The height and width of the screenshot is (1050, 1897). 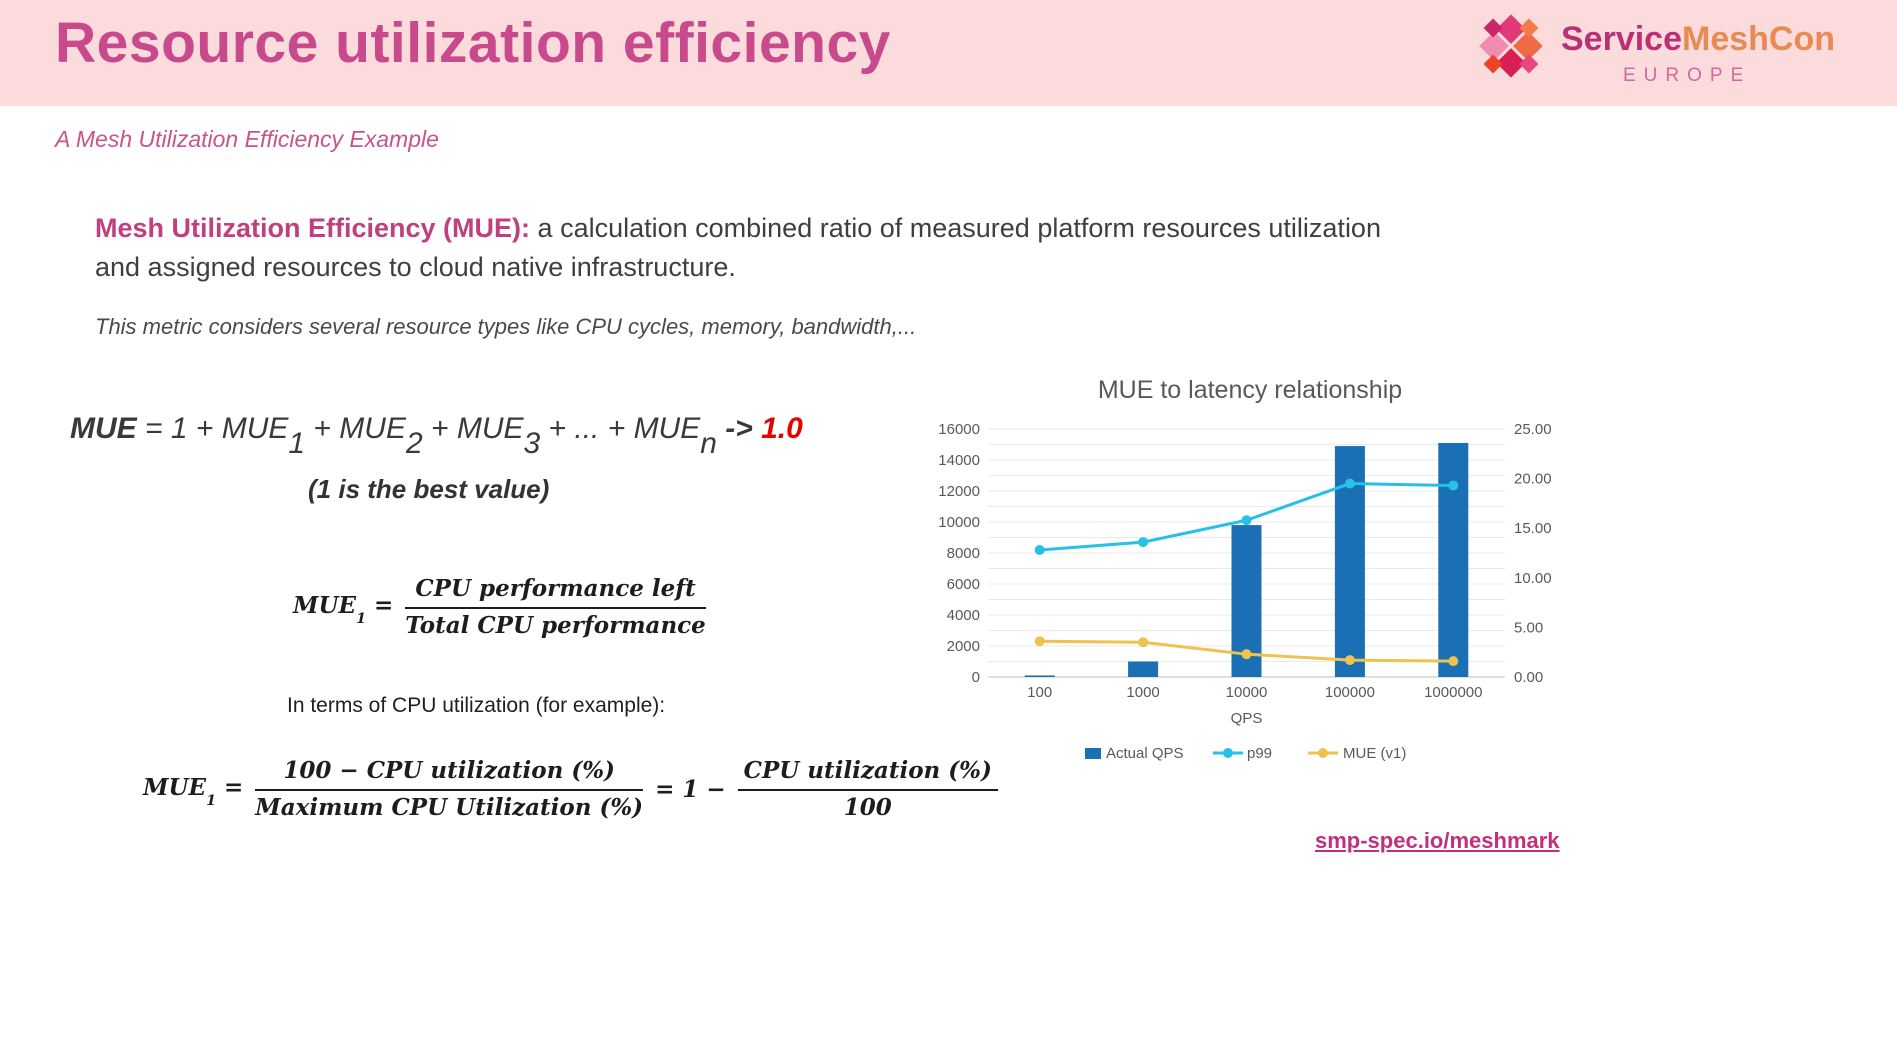 I want to click on svg-text: 16000, so click(x=959, y=429).